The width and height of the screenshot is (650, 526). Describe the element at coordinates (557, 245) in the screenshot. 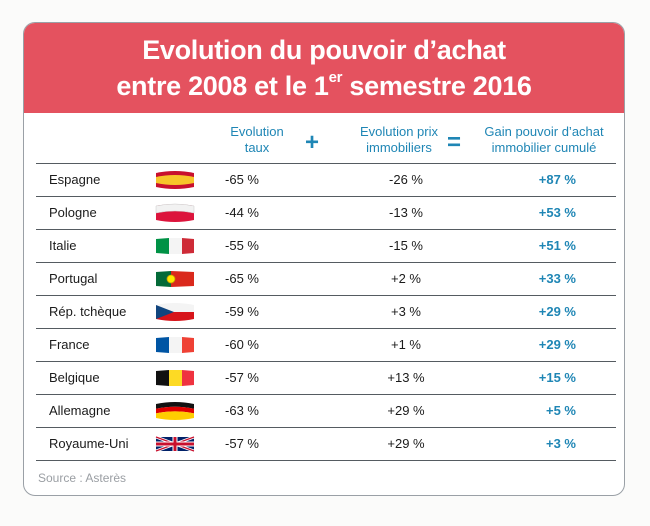

I see `gain-value: +51 %` at that location.